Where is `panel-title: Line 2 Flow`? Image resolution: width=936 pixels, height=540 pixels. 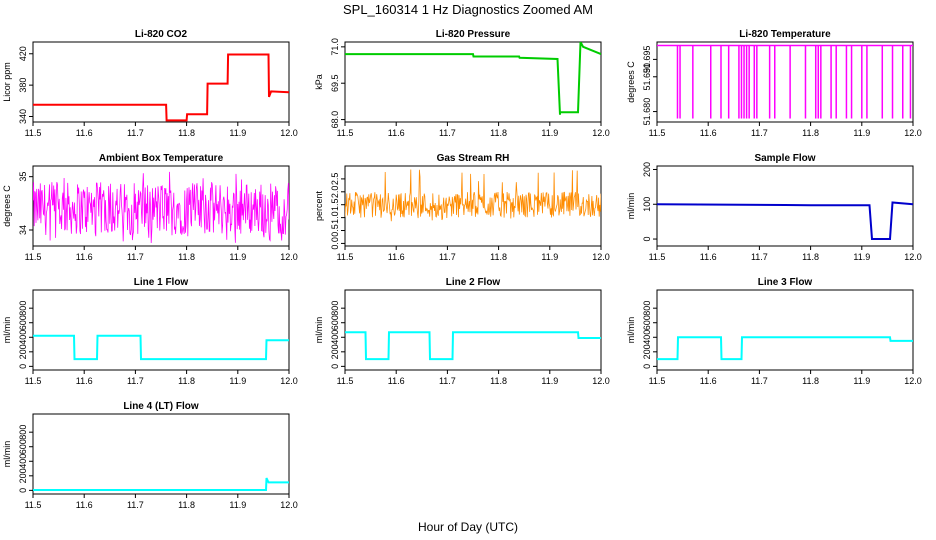
panel-title: Line 2 Flow is located at coordinates (473, 282).